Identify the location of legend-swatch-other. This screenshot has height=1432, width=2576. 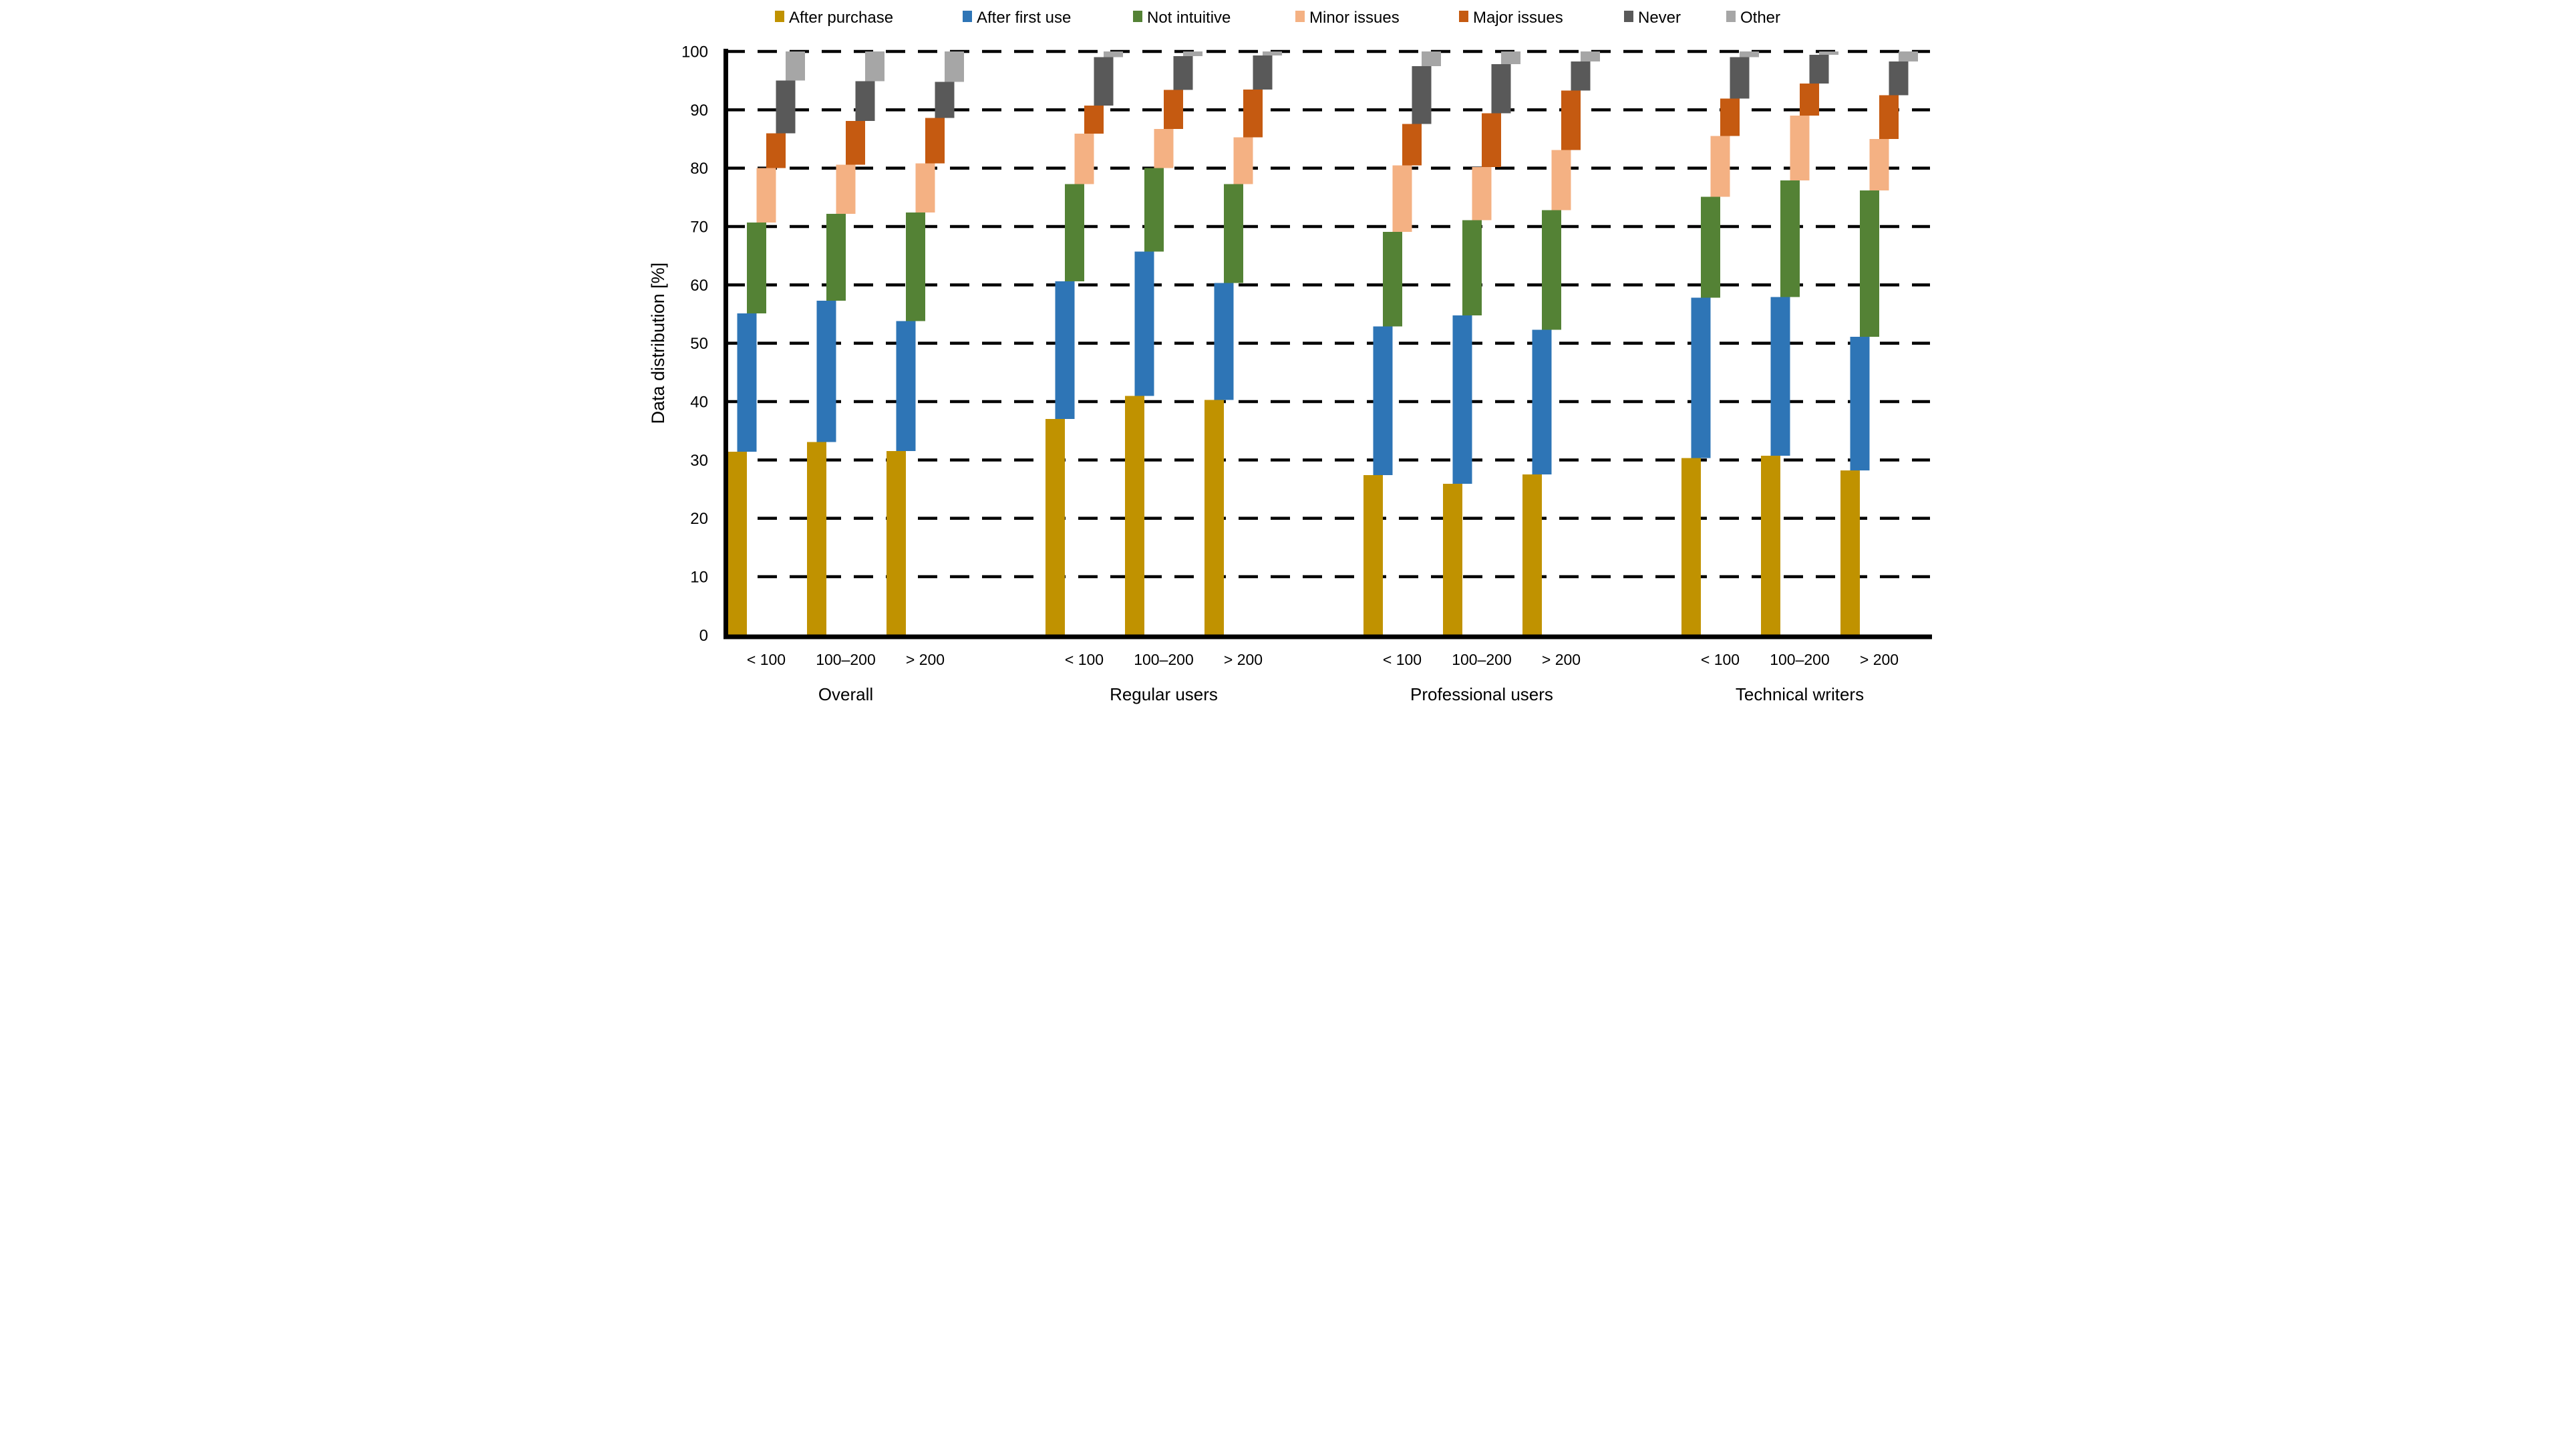
(1731, 16).